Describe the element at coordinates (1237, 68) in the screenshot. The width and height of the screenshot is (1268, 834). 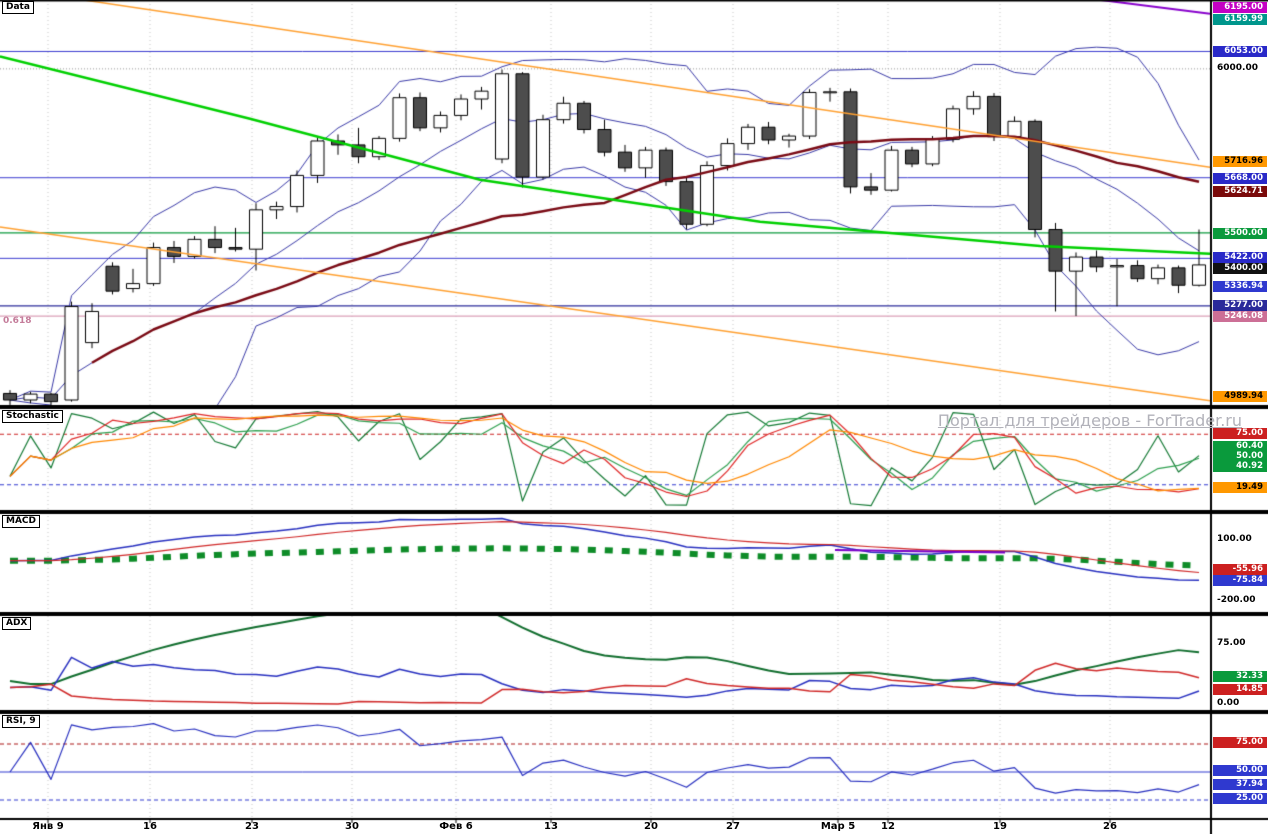
I see `axis-value-label: 6000.00` at that location.